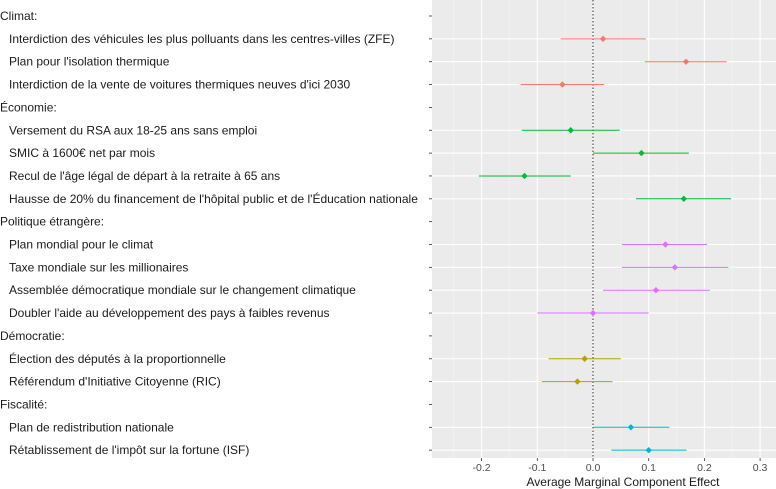 This screenshot has height=489, width=776. I want to click on group-header-label: Démocratie:, so click(32, 336).